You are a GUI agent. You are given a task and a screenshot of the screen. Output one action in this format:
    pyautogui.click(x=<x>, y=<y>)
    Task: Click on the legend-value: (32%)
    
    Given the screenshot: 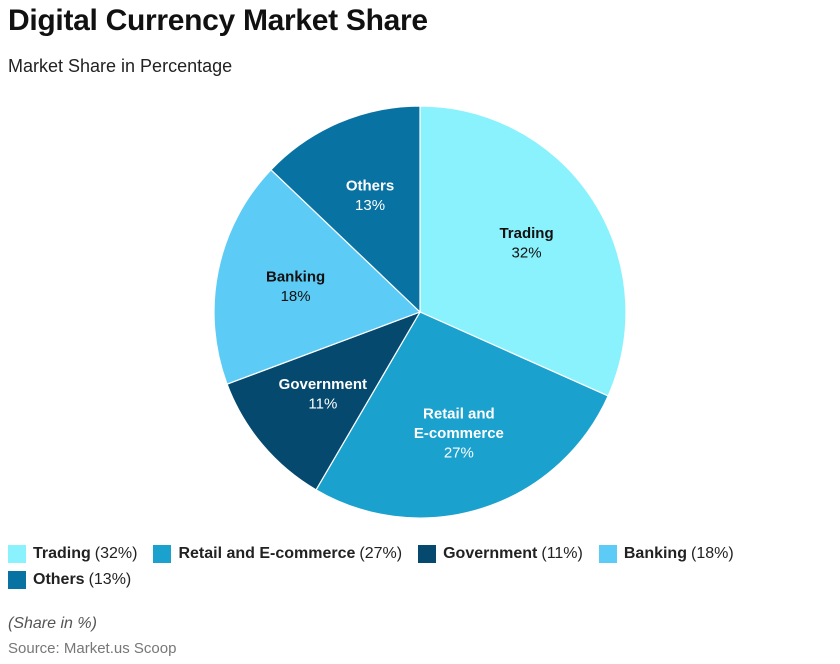 What is the action you would take?
    pyautogui.click(x=116, y=553)
    